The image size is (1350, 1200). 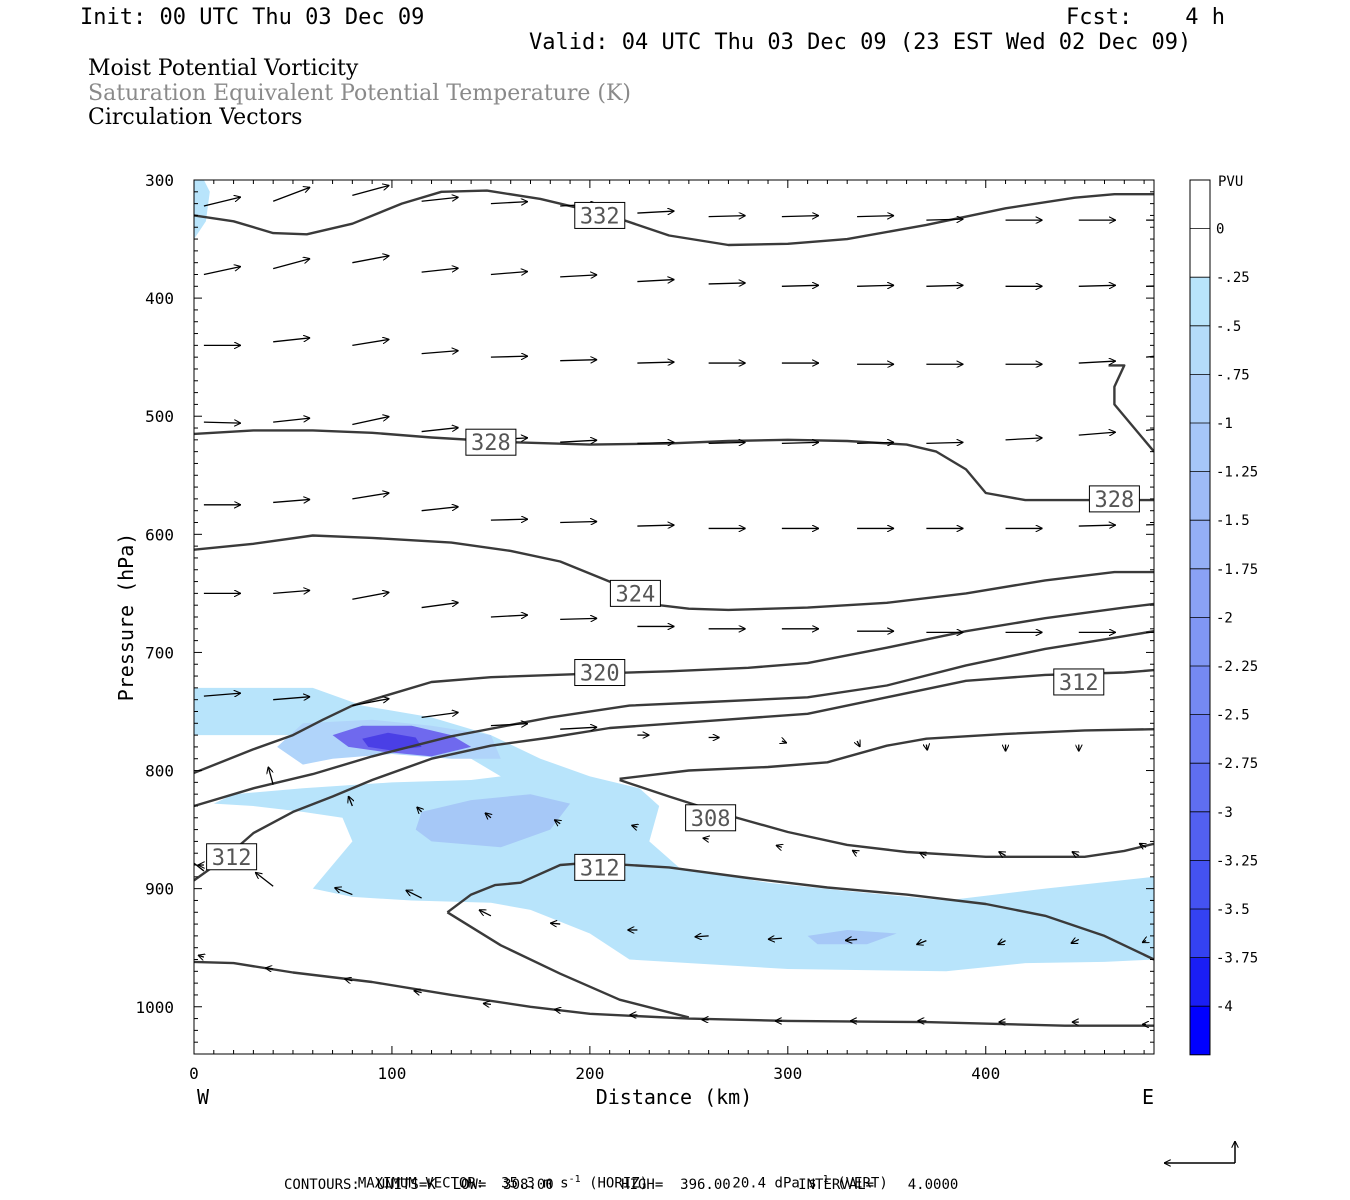 What do you see at coordinates (535, 1183) in the screenshot?
I see `horiz-value: 35.3 m s` at bounding box center [535, 1183].